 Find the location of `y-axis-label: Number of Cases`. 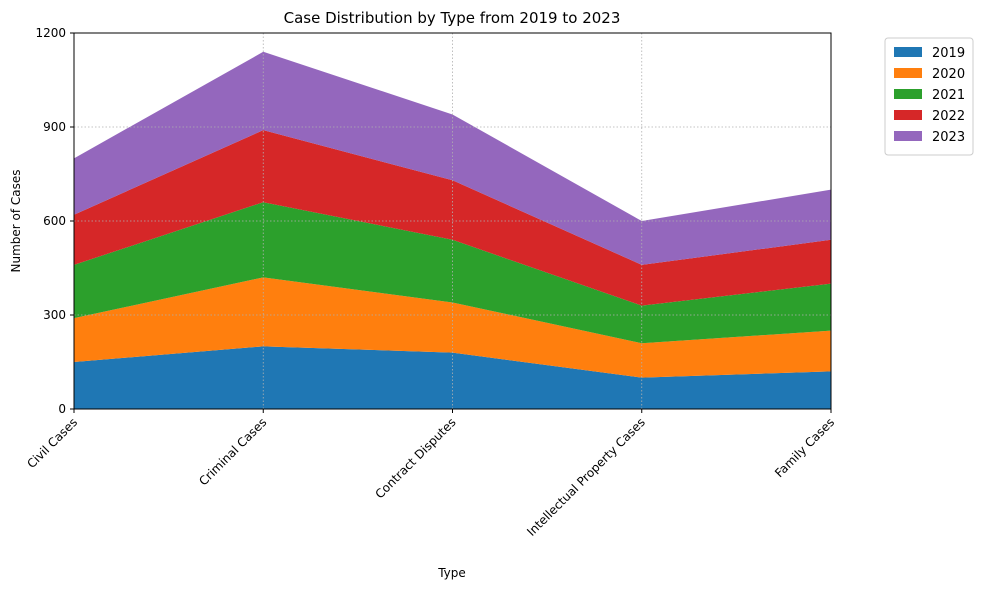

y-axis-label: Number of Cases is located at coordinates (16, 220).